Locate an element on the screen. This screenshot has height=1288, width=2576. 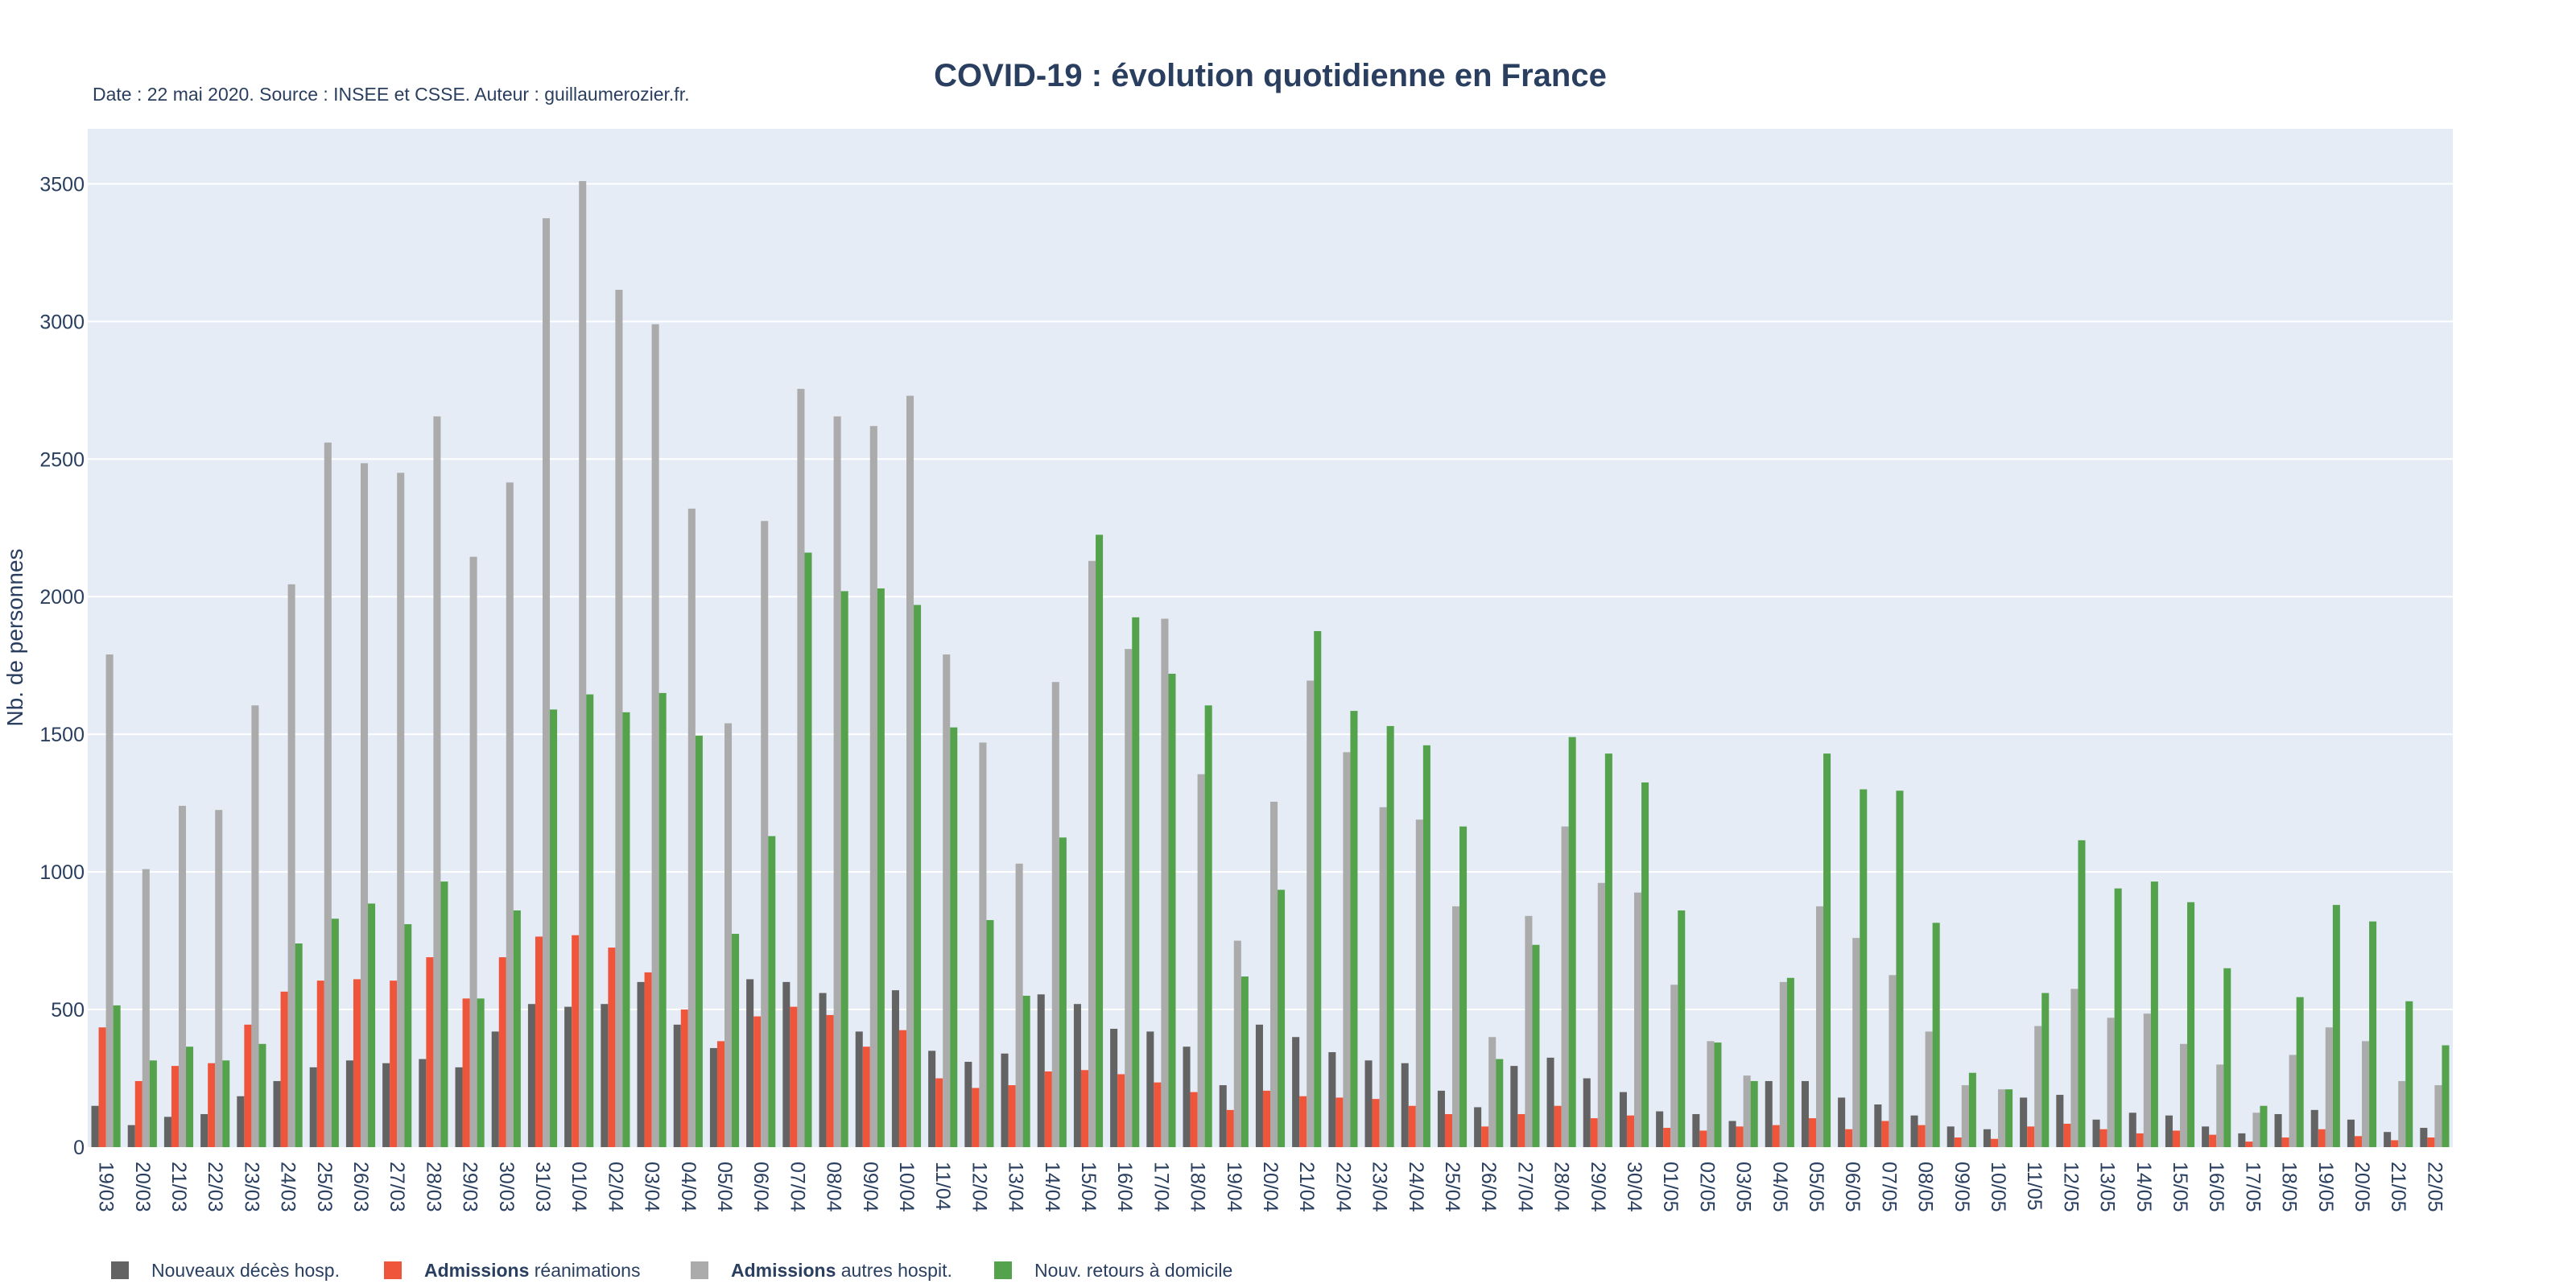
x-tick-label: 25/03 is located at coordinates (324, 1187).